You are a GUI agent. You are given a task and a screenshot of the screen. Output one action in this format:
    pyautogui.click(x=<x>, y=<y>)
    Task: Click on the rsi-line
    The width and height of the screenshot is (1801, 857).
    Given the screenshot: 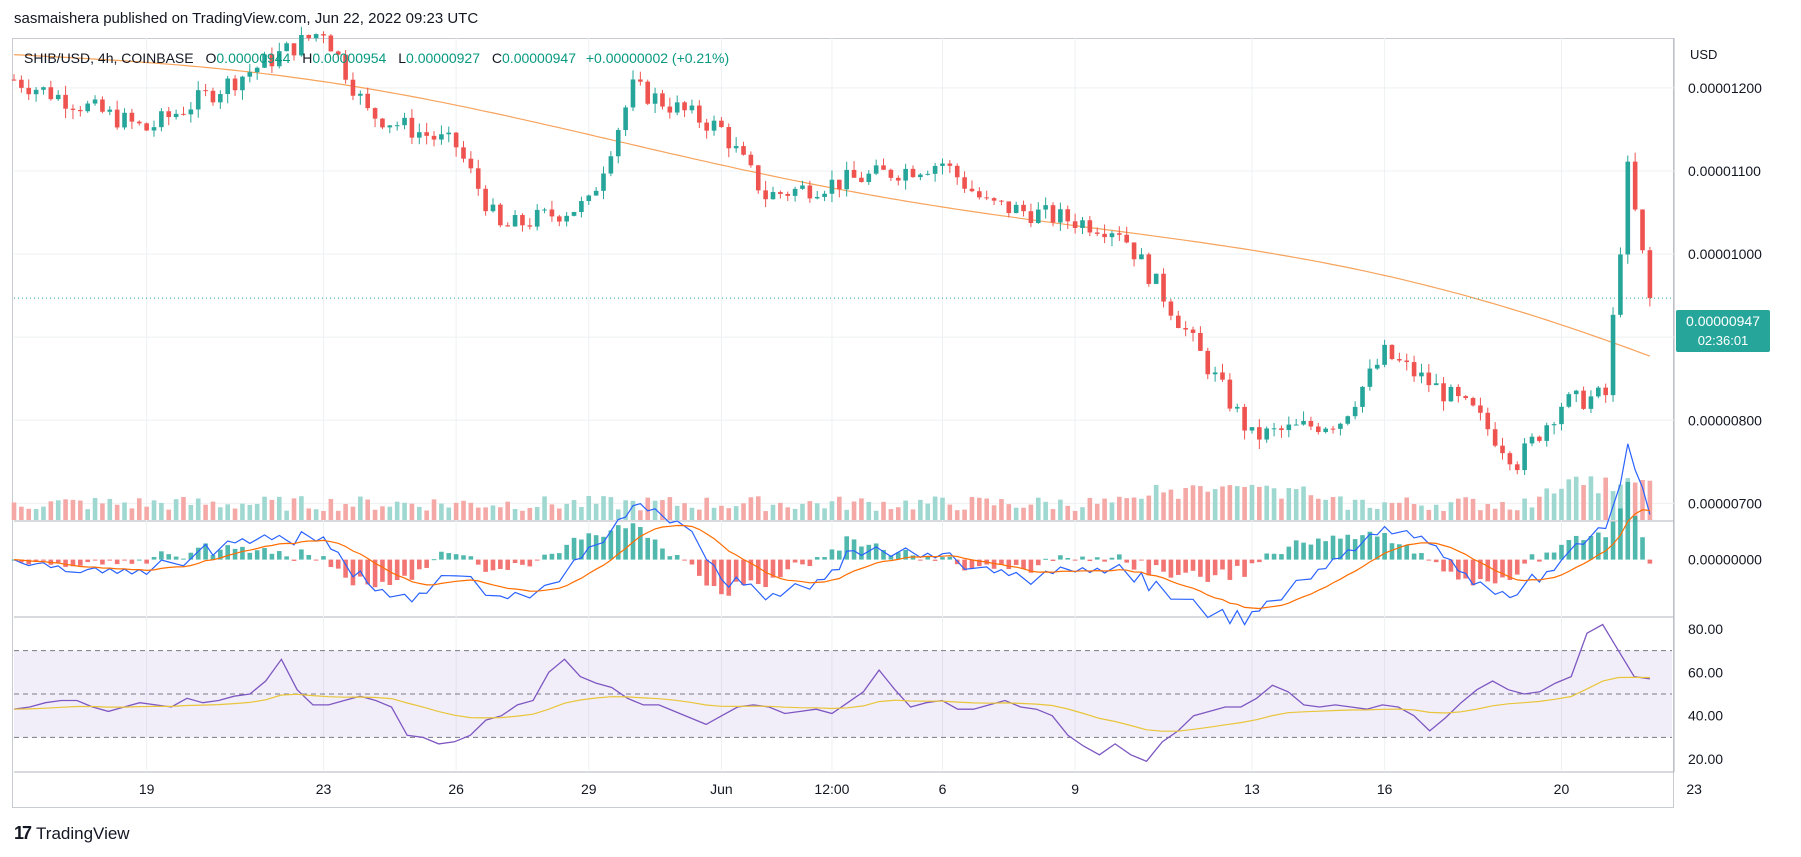 What is the action you would take?
    pyautogui.click(x=831, y=693)
    